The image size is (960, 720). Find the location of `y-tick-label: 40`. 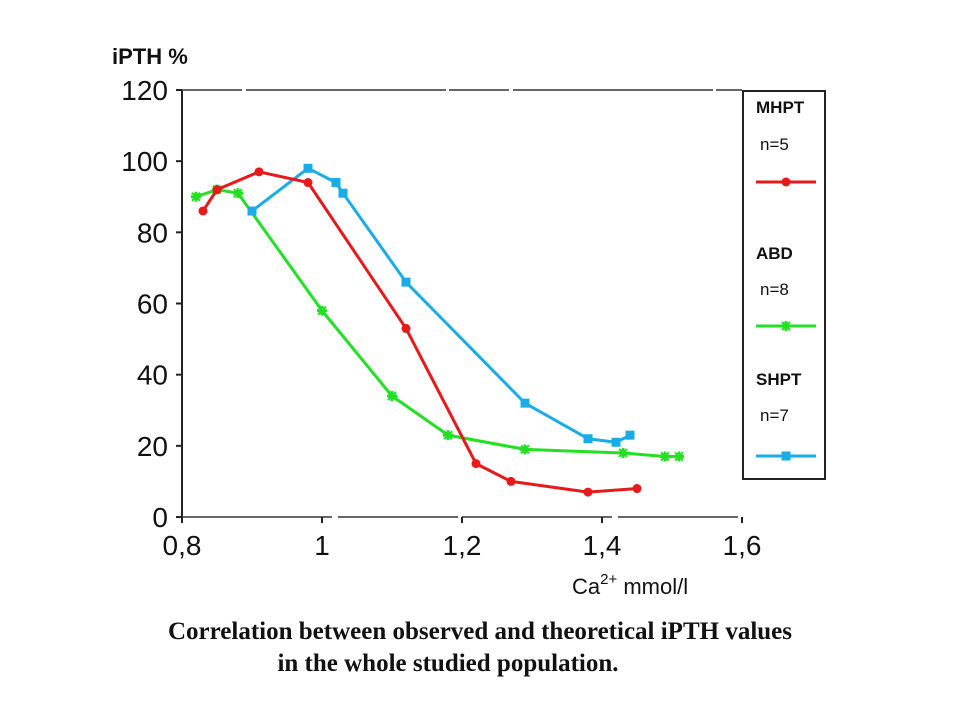

y-tick-label: 40 is located at coordinates (152, 375).